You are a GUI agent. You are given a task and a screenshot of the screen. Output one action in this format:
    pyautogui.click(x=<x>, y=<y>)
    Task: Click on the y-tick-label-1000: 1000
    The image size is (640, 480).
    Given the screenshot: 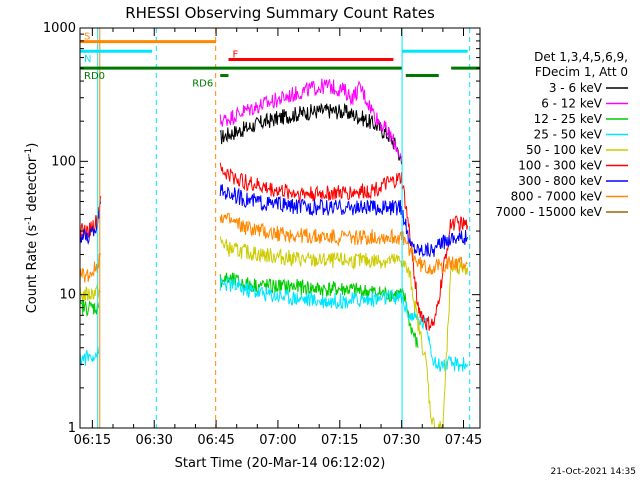 What is the action you would take?
    pyautogui.click(x=59, y=28)
    